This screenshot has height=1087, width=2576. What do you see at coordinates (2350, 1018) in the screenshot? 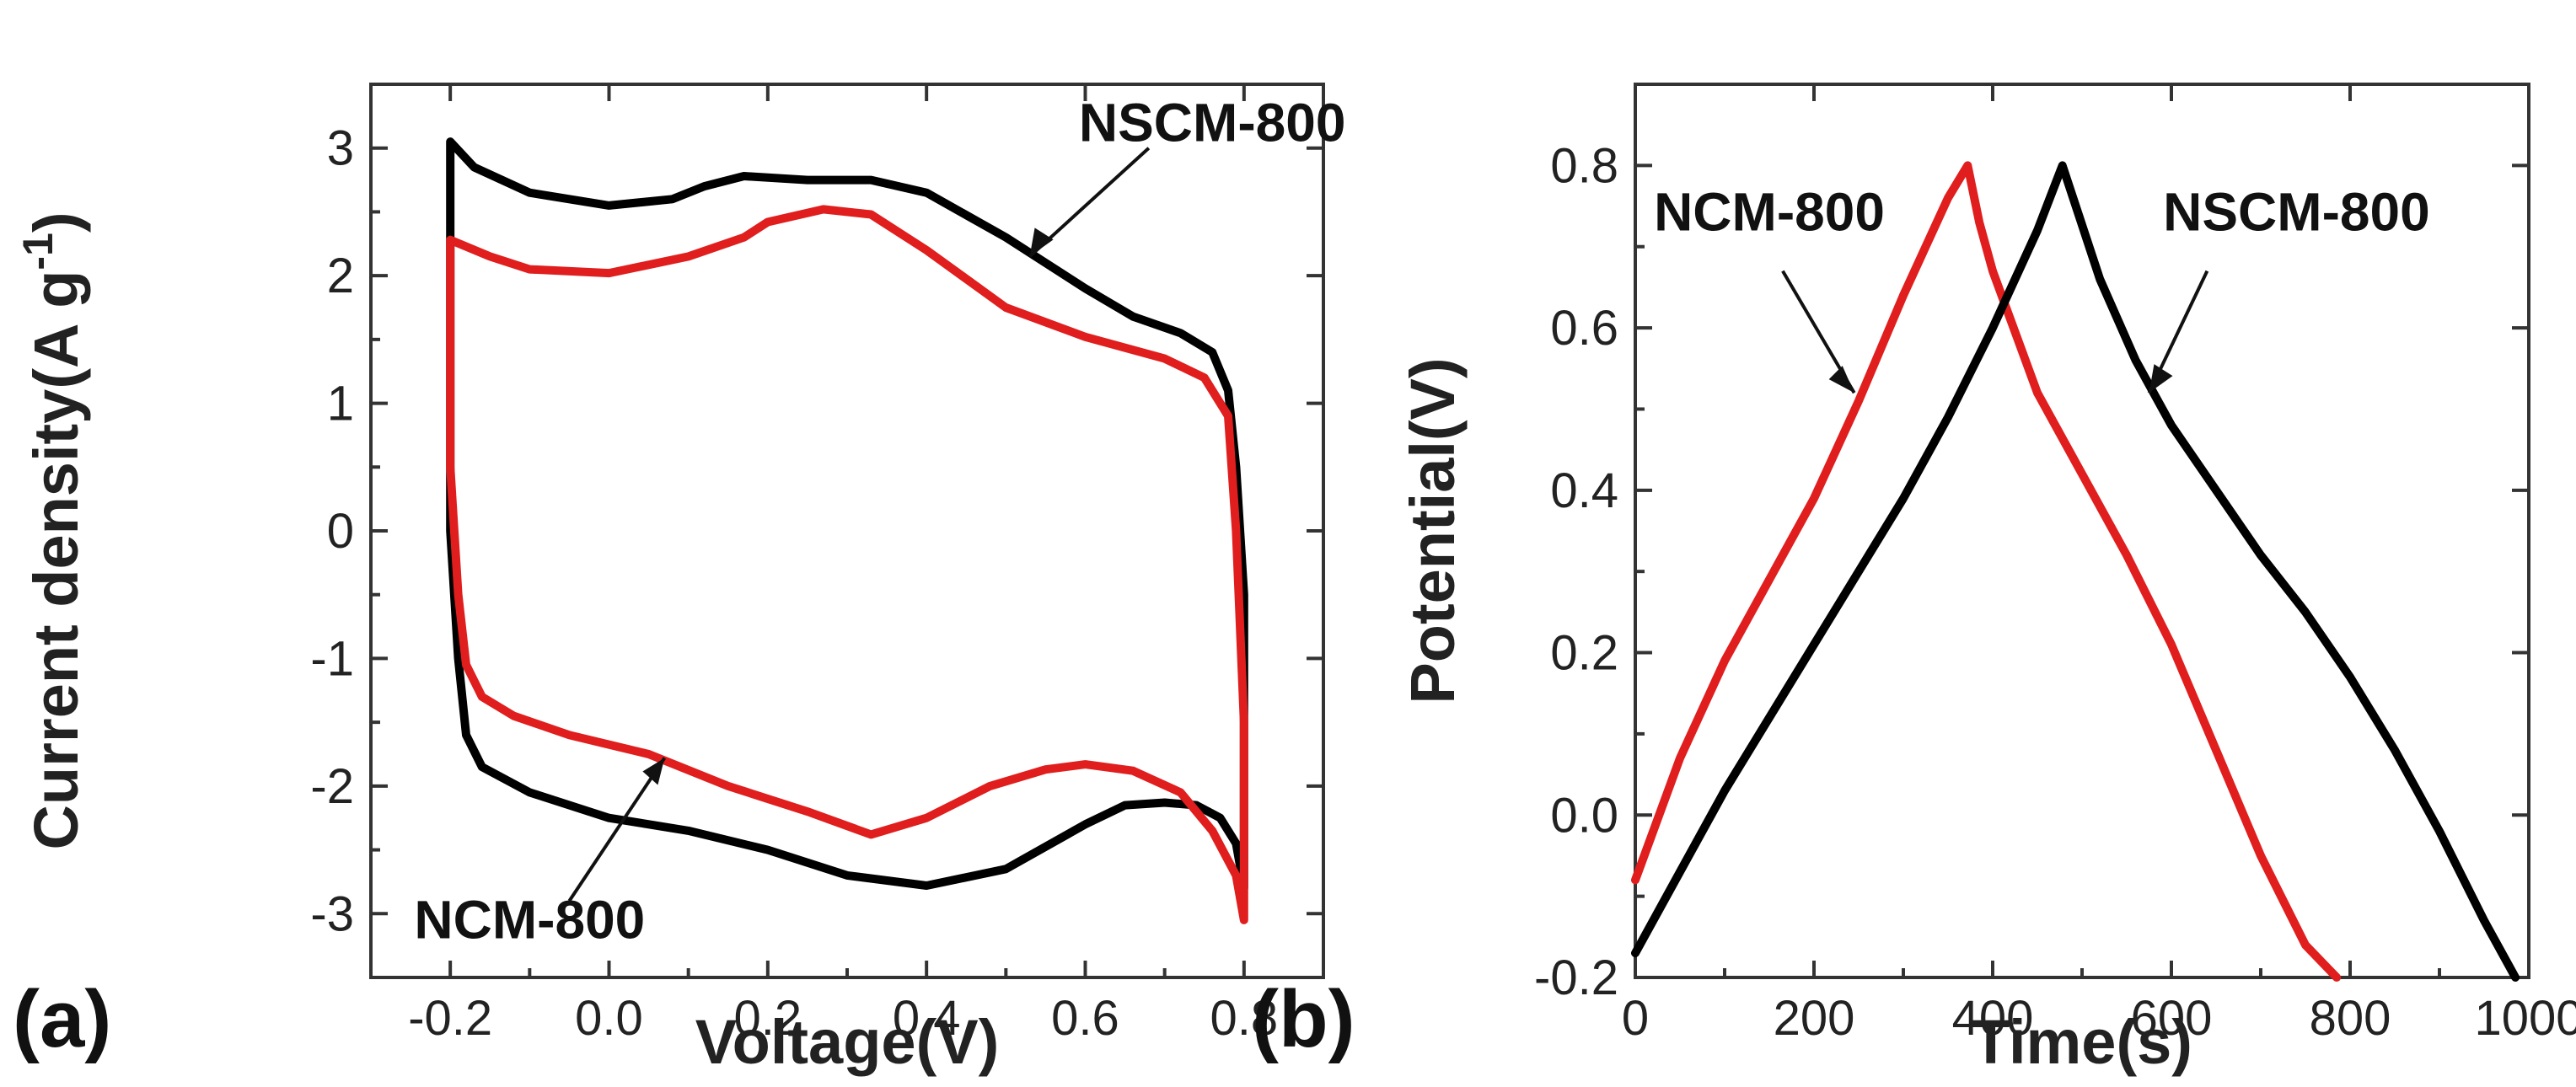
I see `panel-b-x-tick-label: 800` at bounding box center [2350, 1018].